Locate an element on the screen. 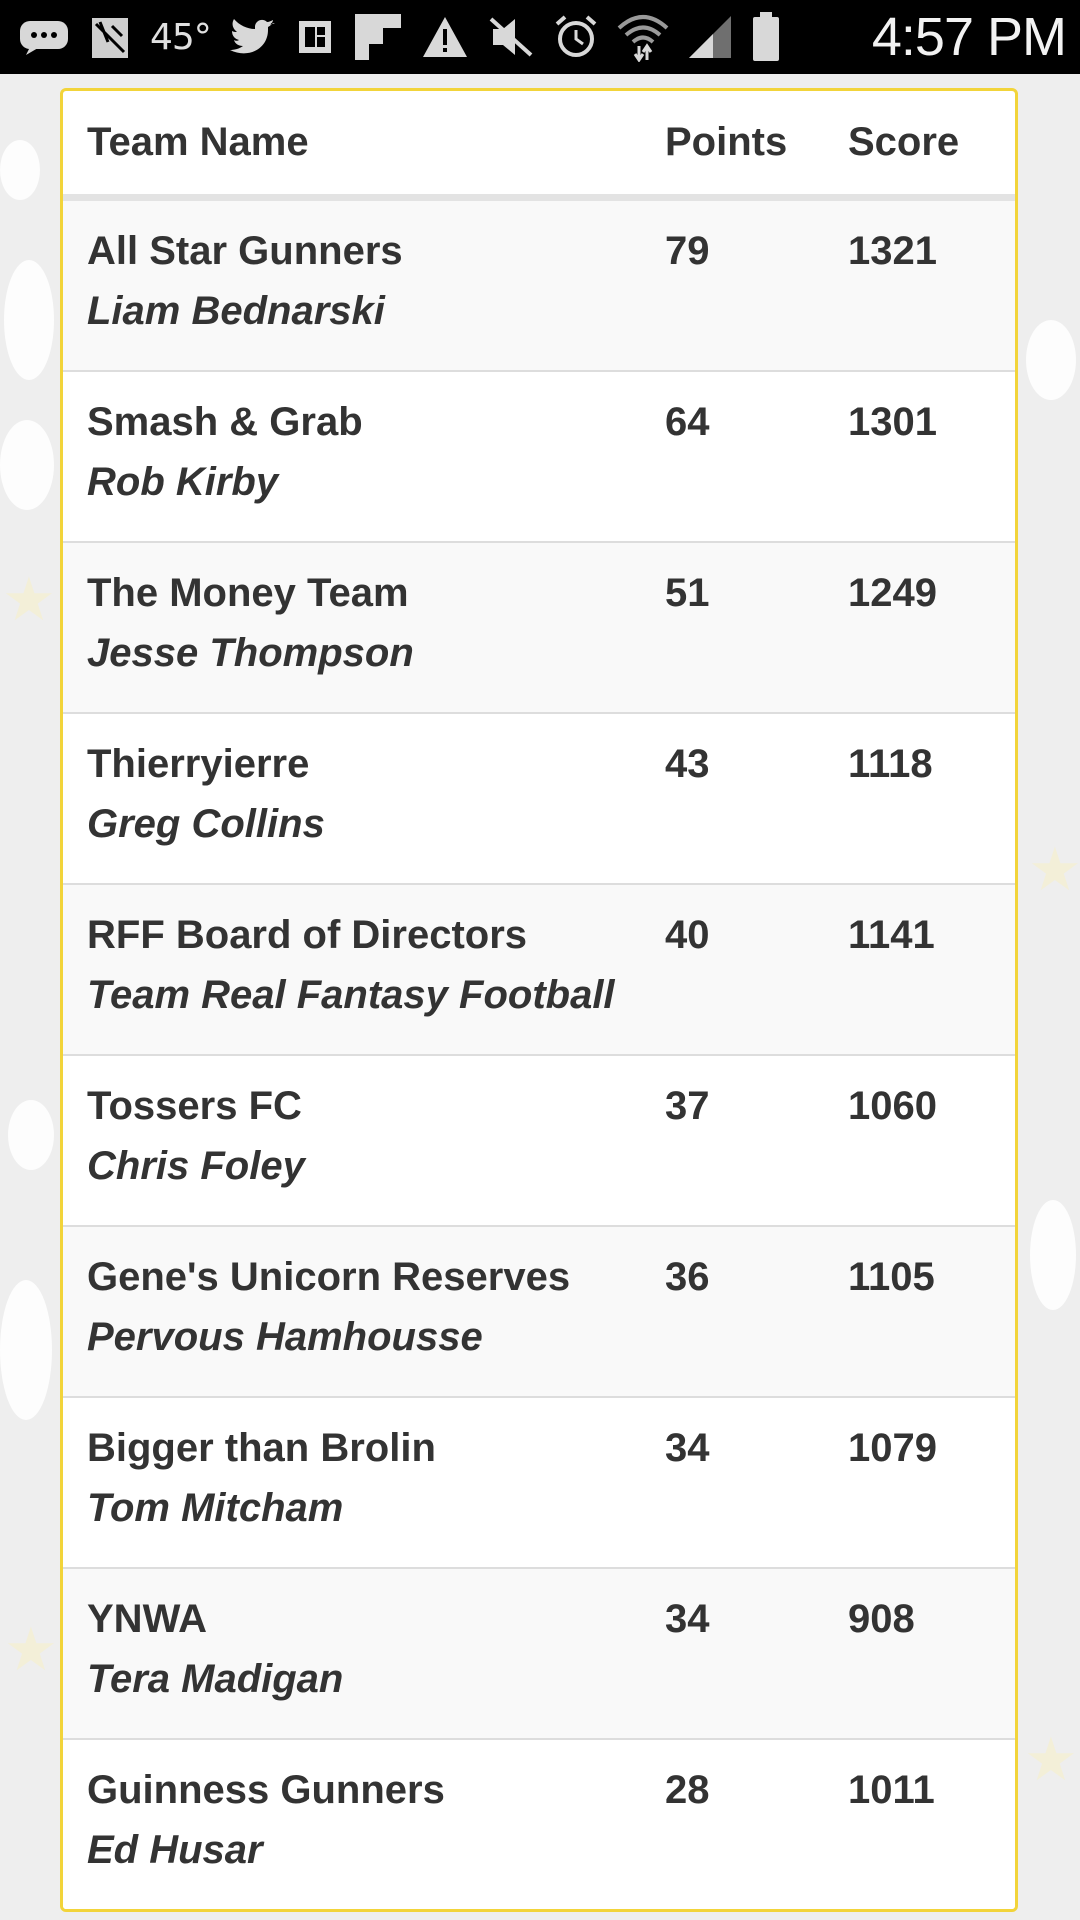  manager-name: Greg Collins is located at coordinates (206, 824).